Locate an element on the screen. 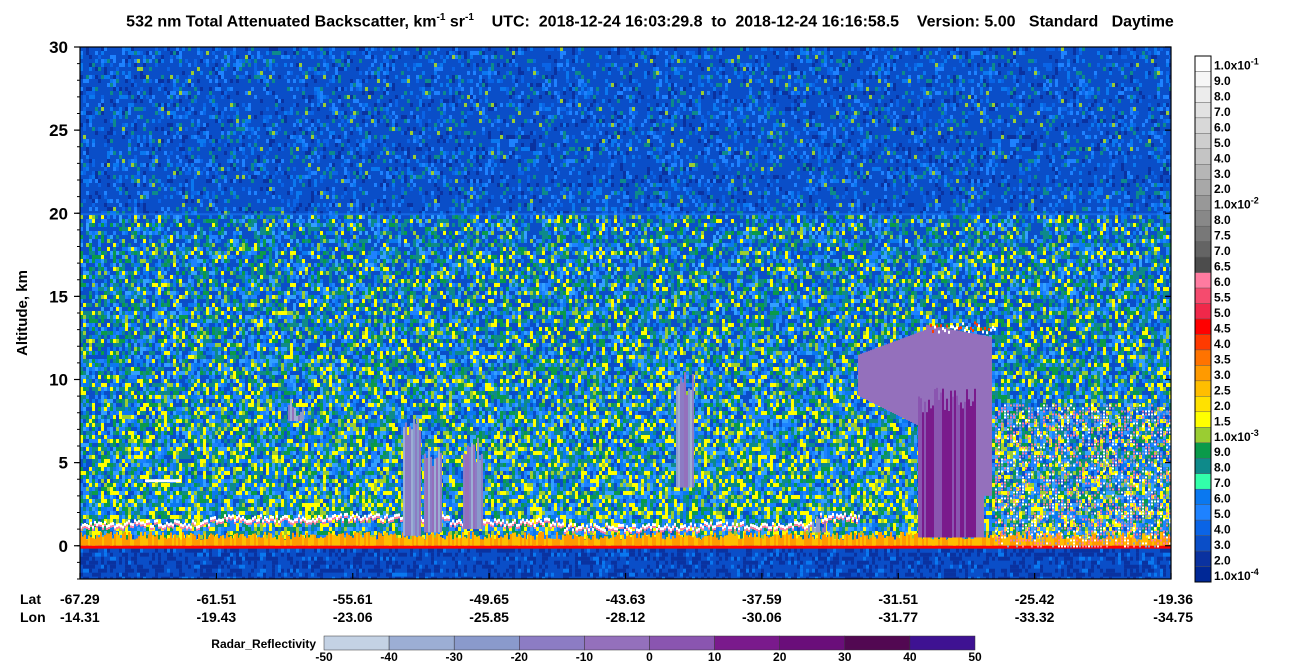 This screenshot has width=1300, height=667. y-tick-label: 30 is located at coordinates (58, 47).